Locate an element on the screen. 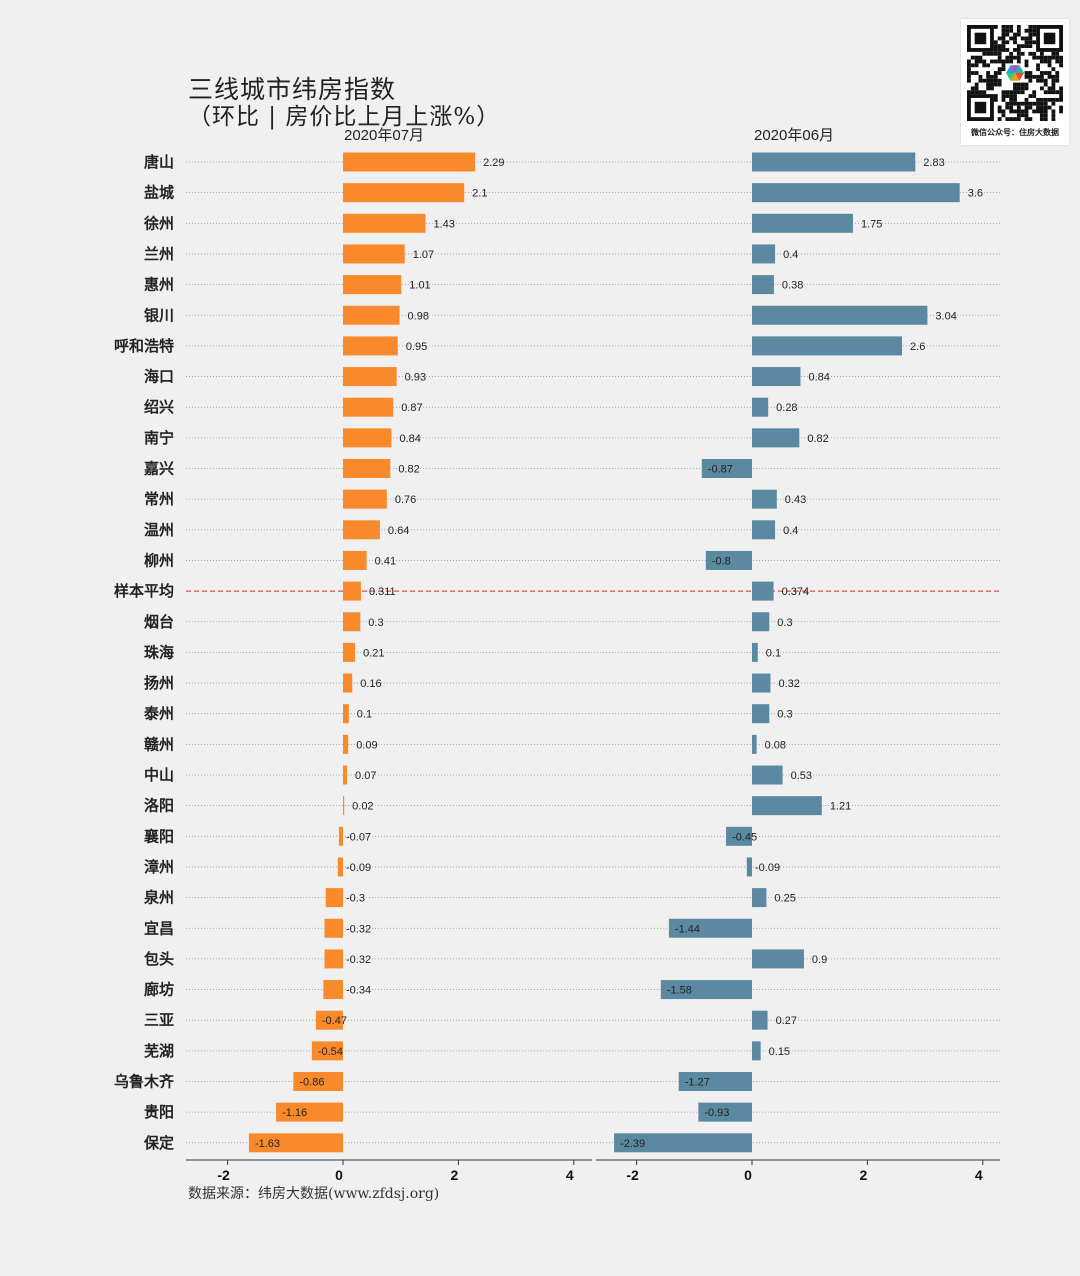 This screenshot has height=1276, width=1080. data-label: -0.8 is located at coordinates (721, 561).